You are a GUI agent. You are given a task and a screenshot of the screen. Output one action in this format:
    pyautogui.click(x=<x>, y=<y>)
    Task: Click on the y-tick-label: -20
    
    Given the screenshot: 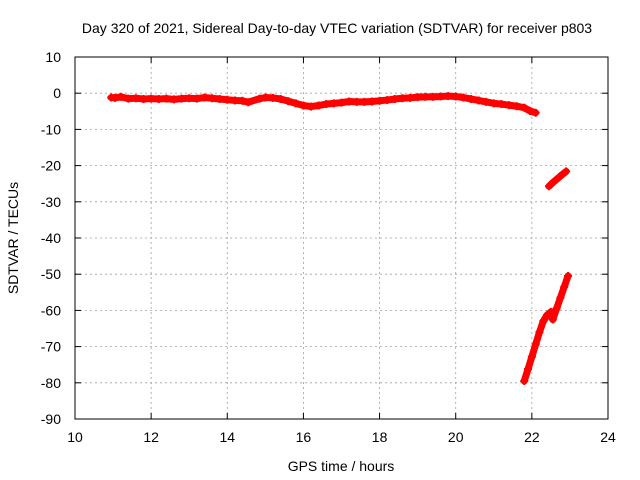 What is the action you would take?
    pyautogui.click(x=51, y=166)
    